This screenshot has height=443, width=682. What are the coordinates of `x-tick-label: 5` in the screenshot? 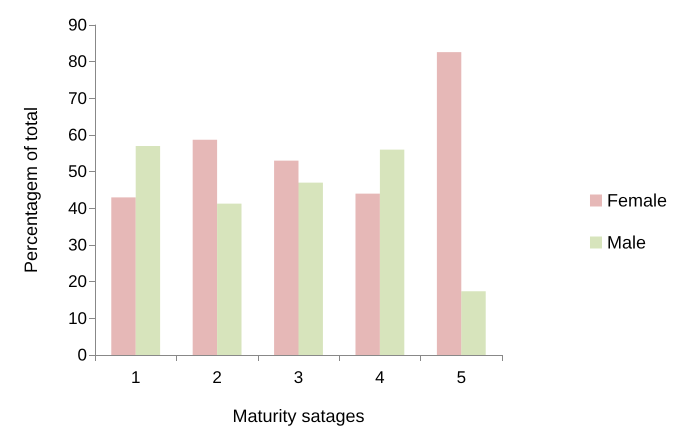 It's located at (461, 377).